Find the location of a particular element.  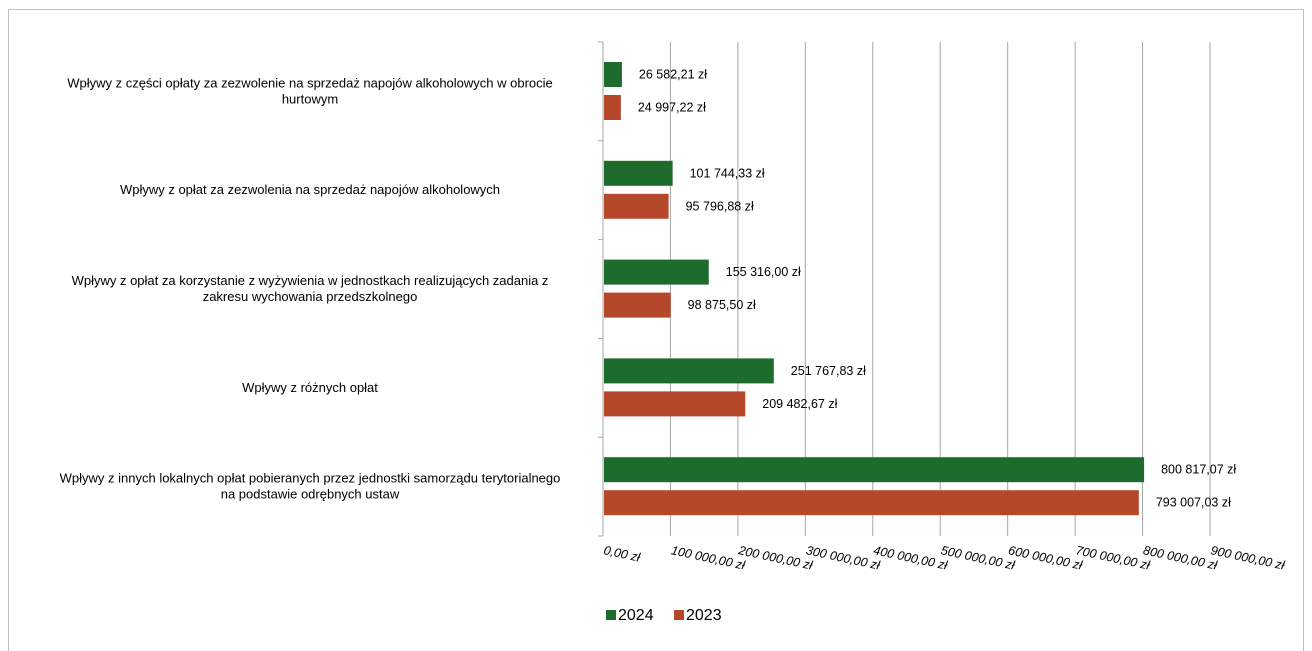

x-tick-label: 600 000,00 zł is located at coordinates (1046, 558).